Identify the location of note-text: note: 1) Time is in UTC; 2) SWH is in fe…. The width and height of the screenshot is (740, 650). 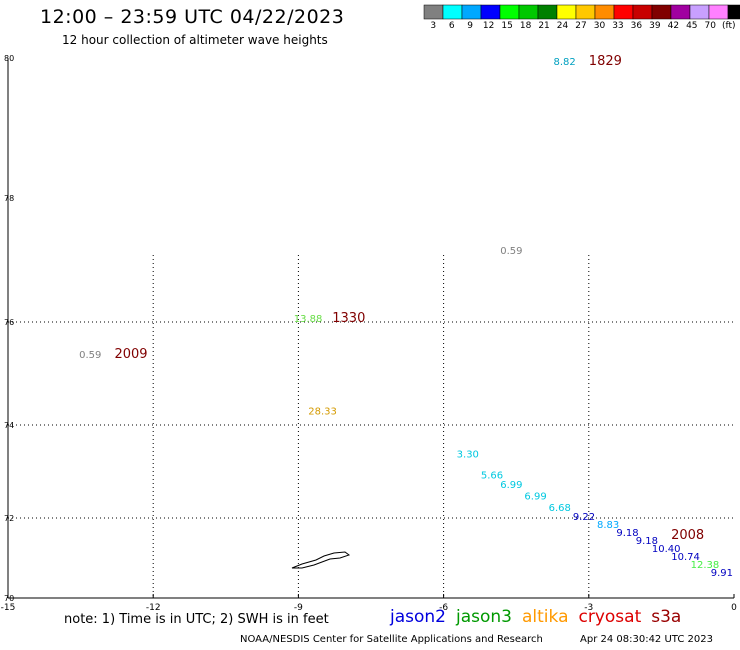
(196, 619).